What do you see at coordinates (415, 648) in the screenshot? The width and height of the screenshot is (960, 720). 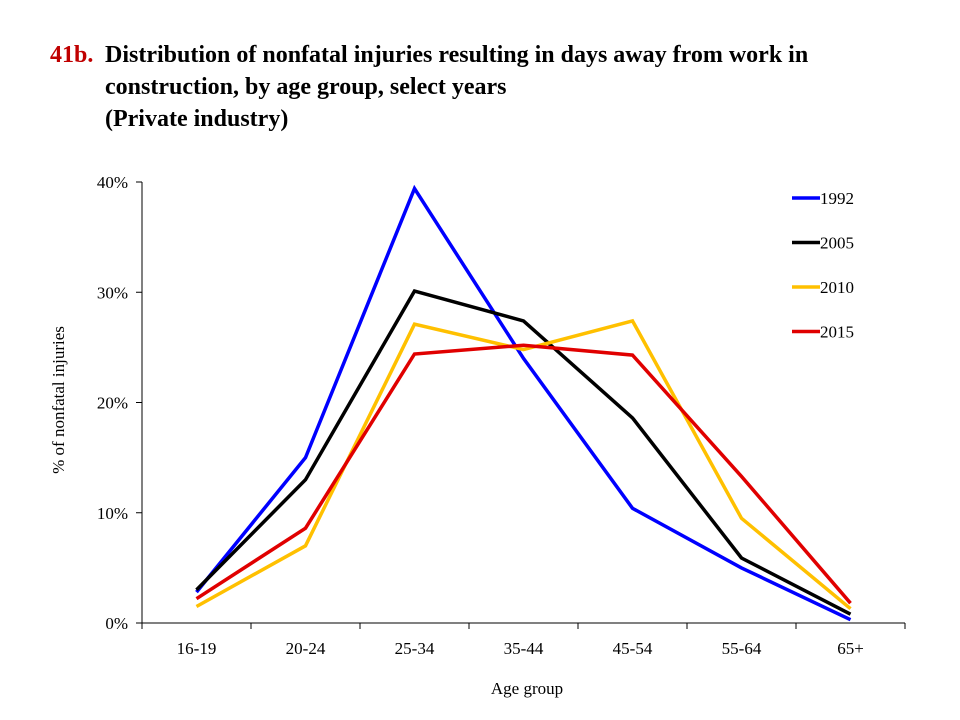 I see `x-tick-label: 25-34` at bounding box center [415, 648].